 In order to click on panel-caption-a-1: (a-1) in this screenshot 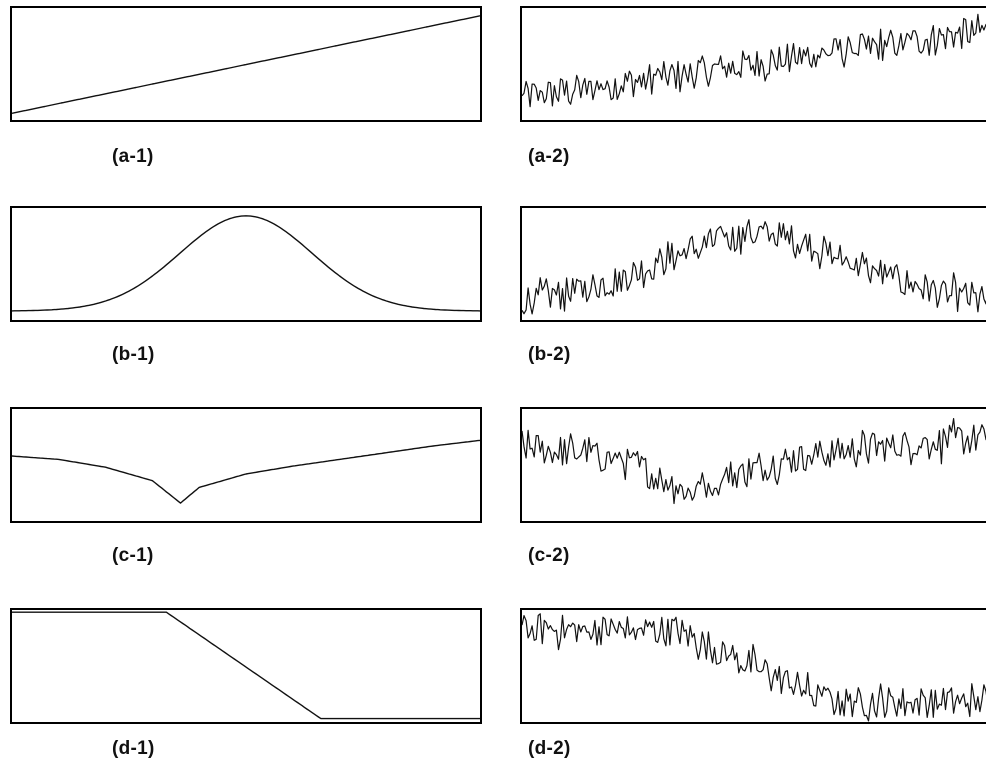, I will do `click(133, 156)`.